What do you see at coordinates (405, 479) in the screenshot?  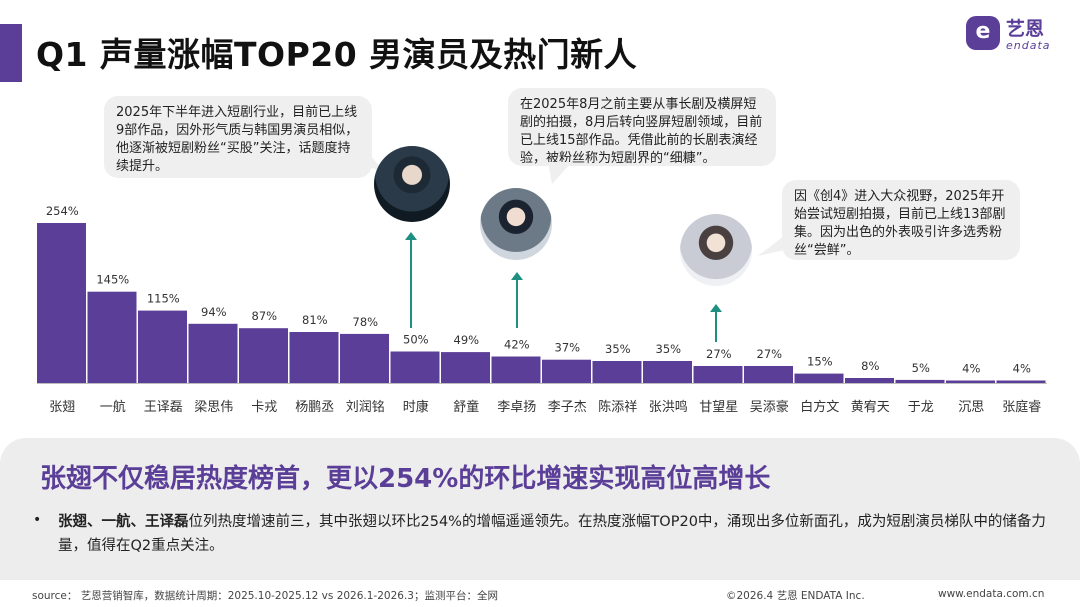 I see `summary-headline: 张翅不仅稳居热度榜首，更以254%的环比增速实现高位高增长` at bounding box center [405, 479].